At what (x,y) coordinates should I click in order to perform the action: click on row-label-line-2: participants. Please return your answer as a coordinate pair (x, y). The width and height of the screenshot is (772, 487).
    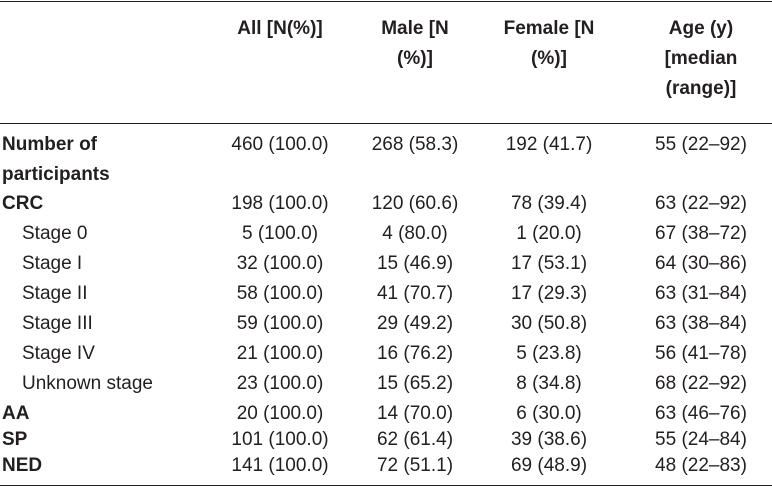
    Looking at the image, I should click on (56, 174).